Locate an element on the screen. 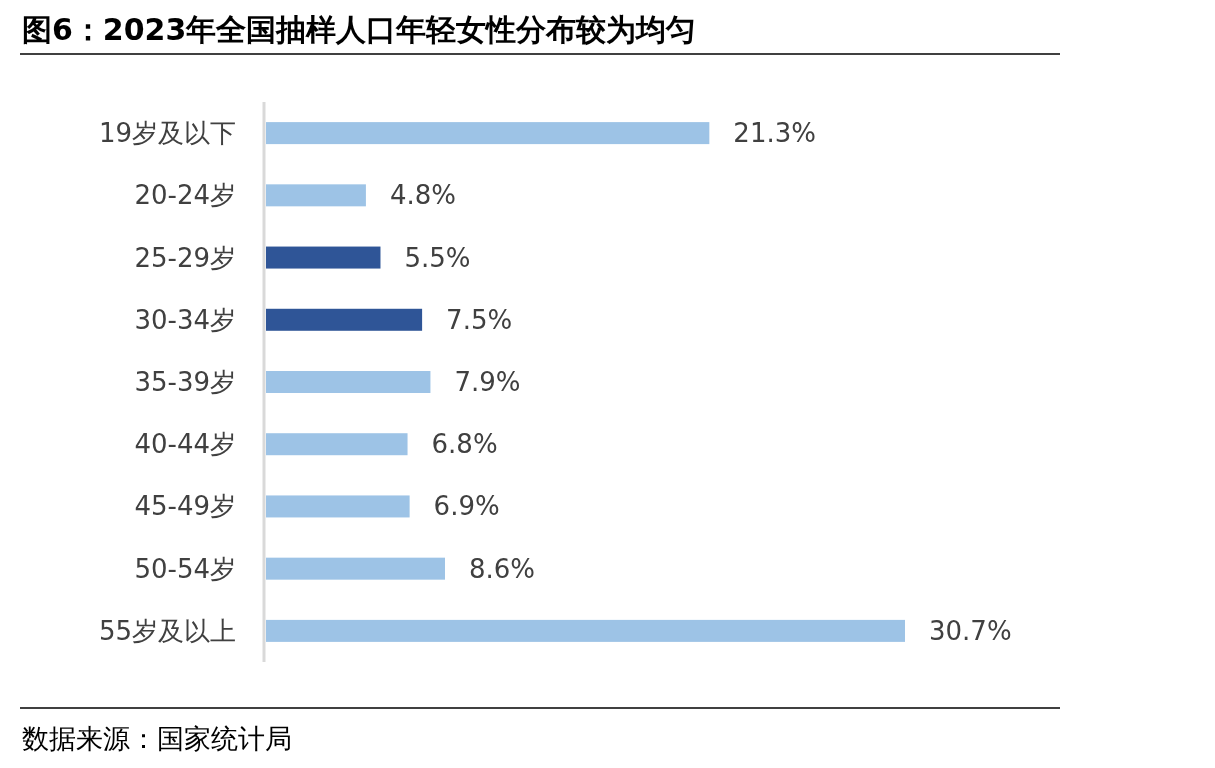 The width and height of the screenshot is (1215, 768). category: 19岁及以下 is located at coordinates (167, 133).